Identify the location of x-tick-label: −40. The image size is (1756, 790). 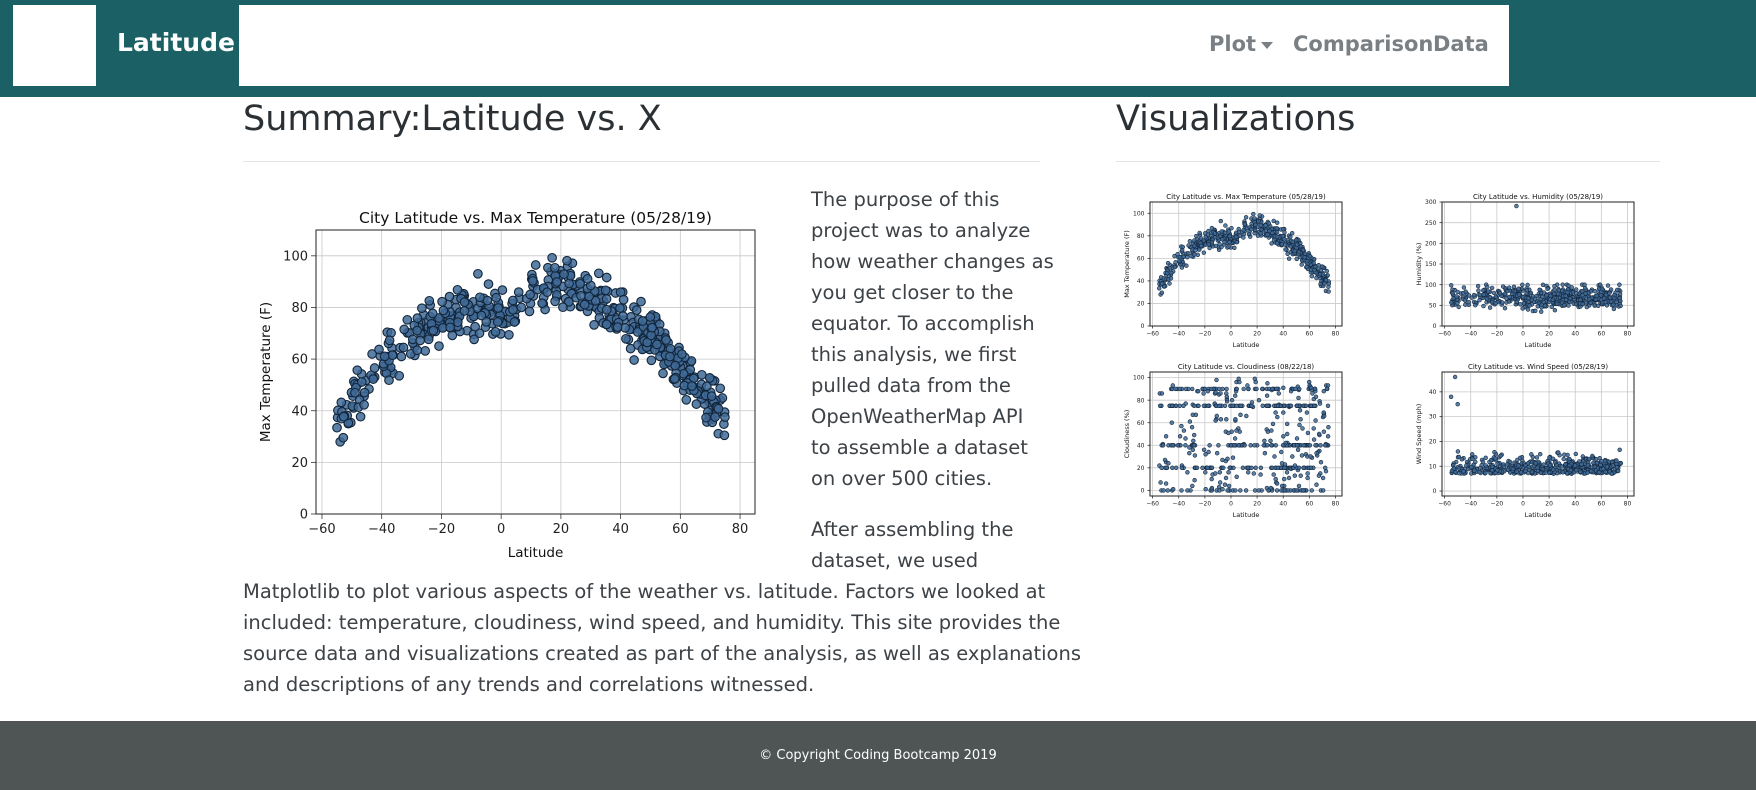
(1470, 334).